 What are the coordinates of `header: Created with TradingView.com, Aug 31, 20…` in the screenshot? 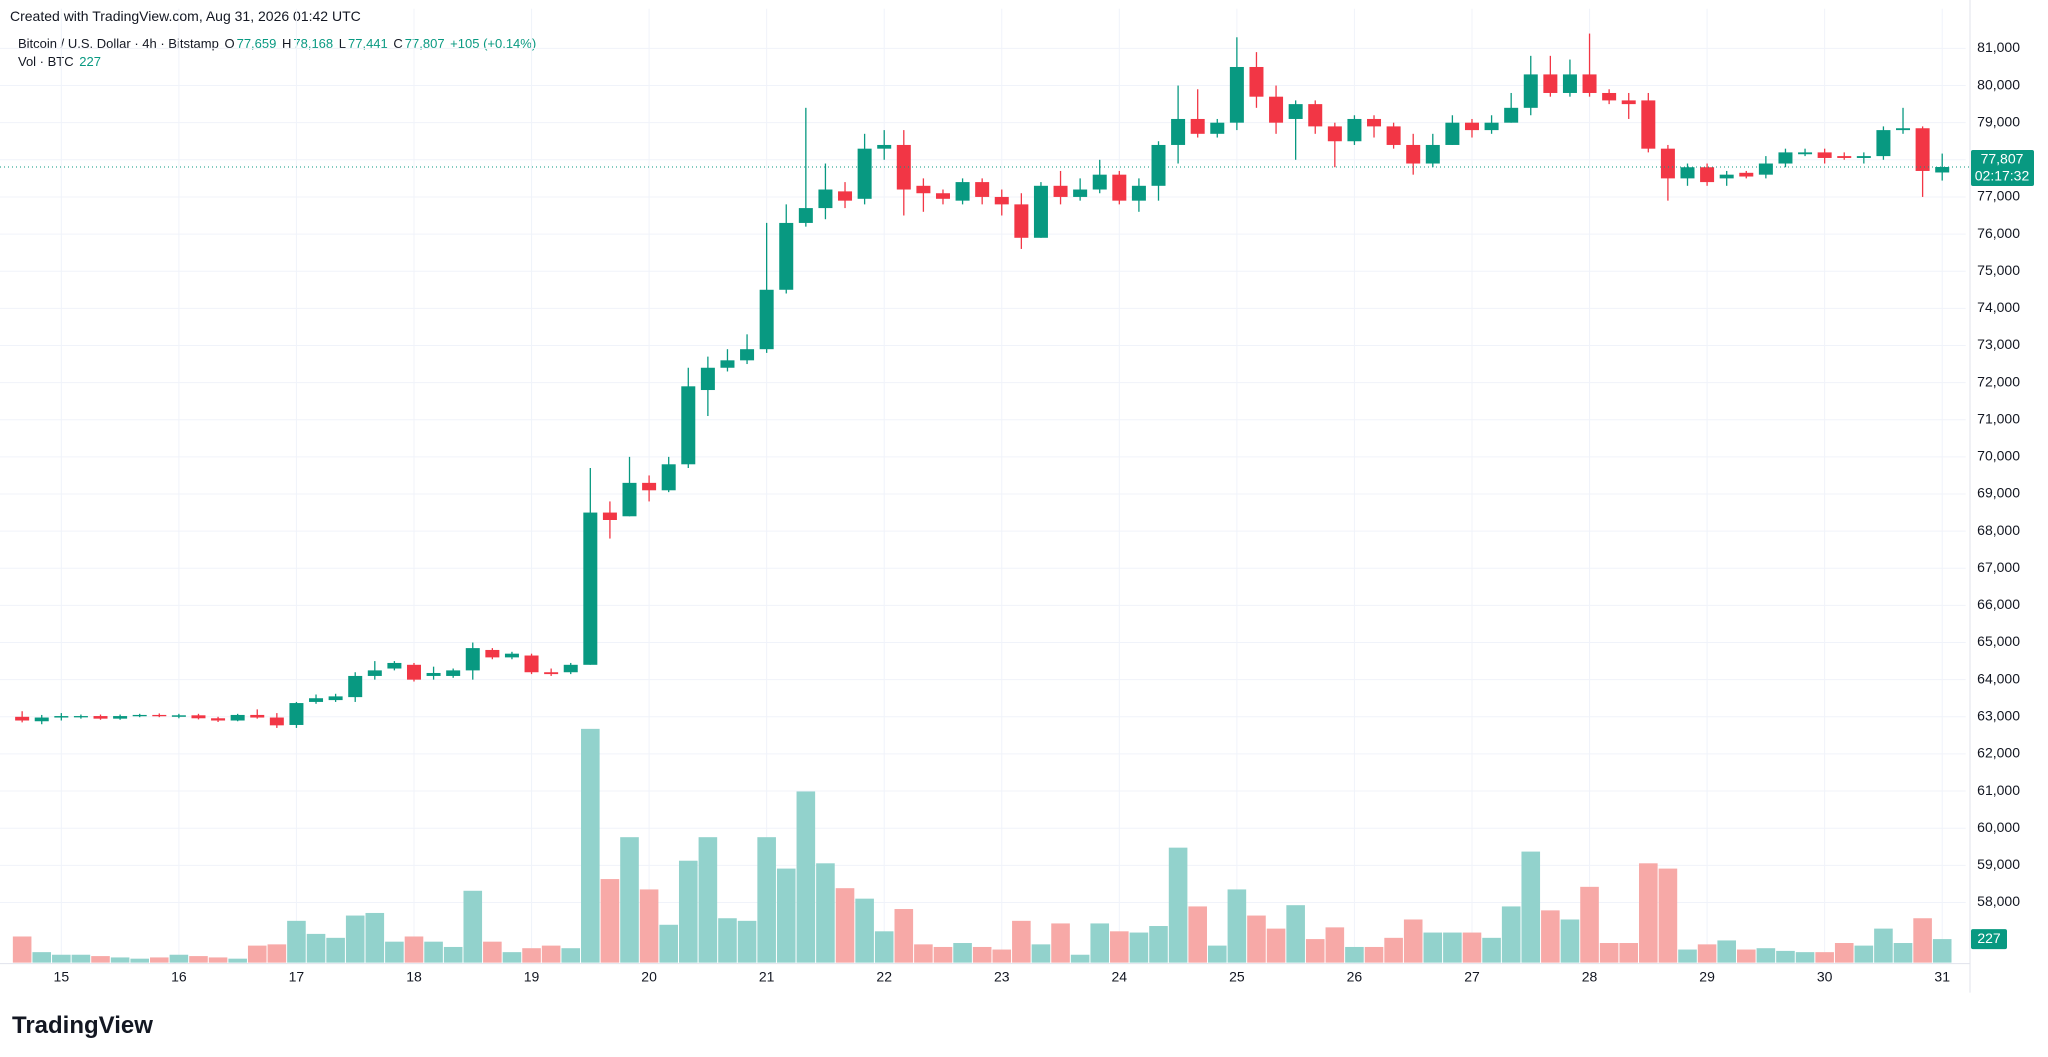 It's located at (185, 16).